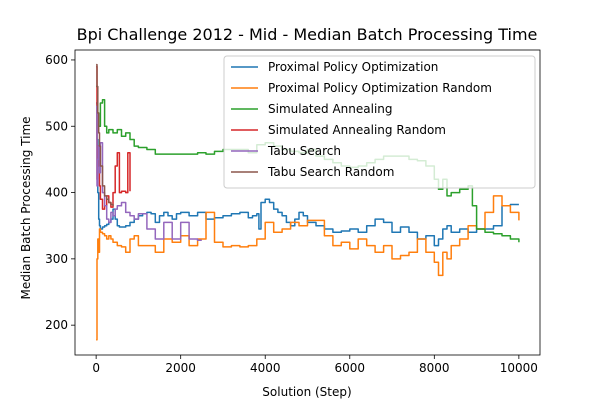 The height and width of the screenshot is (400, 600). Describe the element at coordinates (96, 368) in the screenshot. I see `x-tick-label: 0` at that location.